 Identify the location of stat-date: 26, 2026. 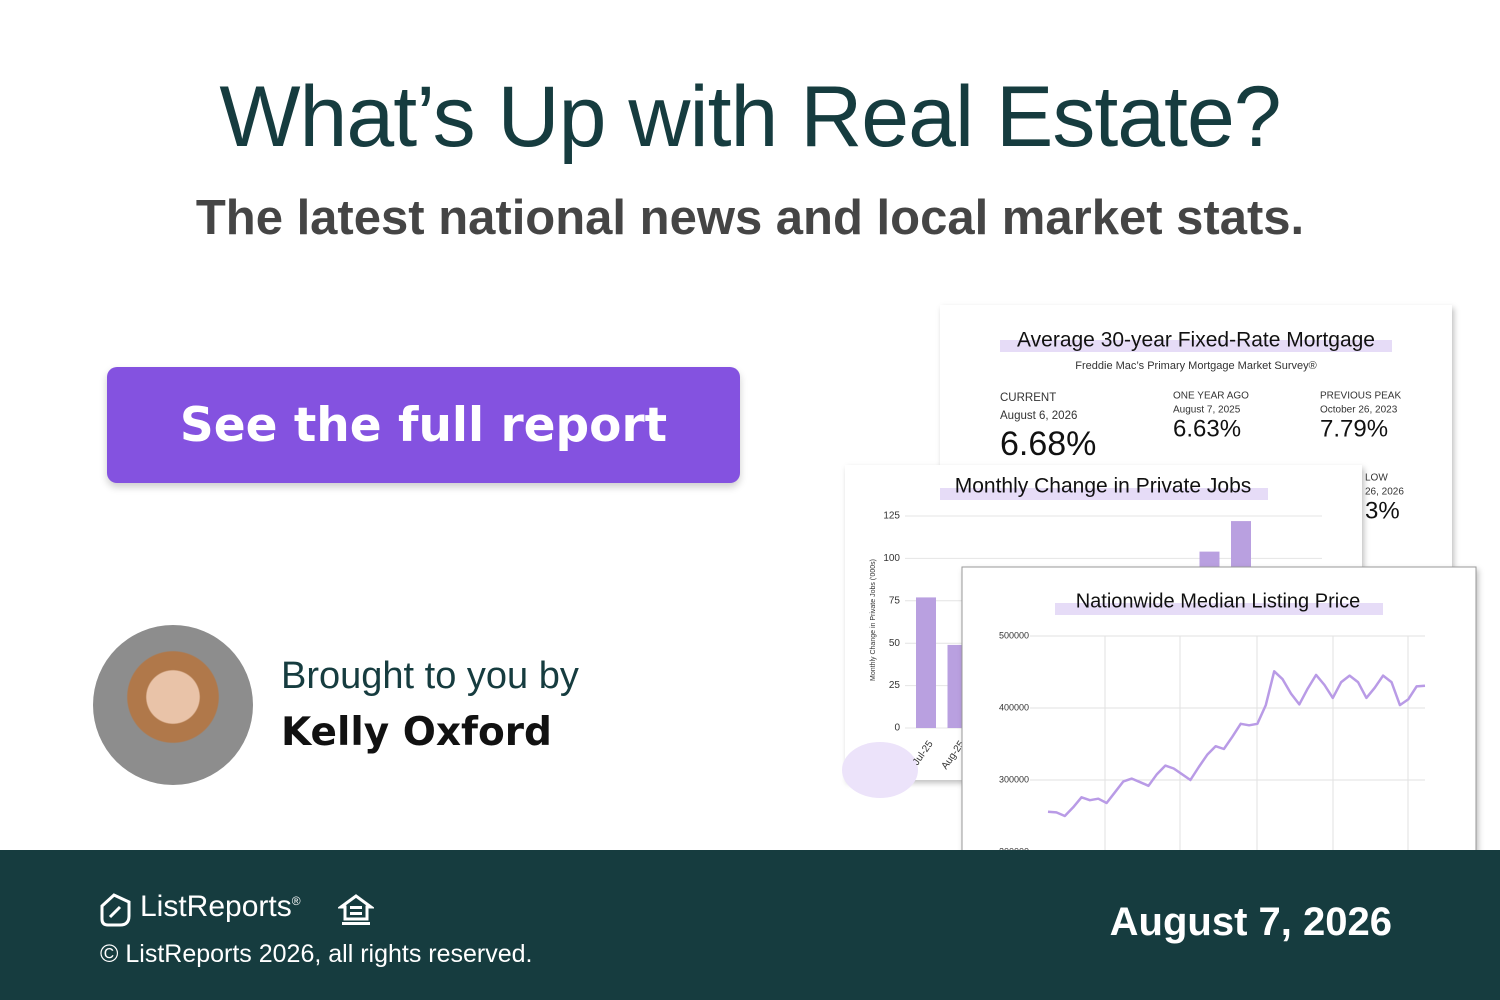
(1384, 492).